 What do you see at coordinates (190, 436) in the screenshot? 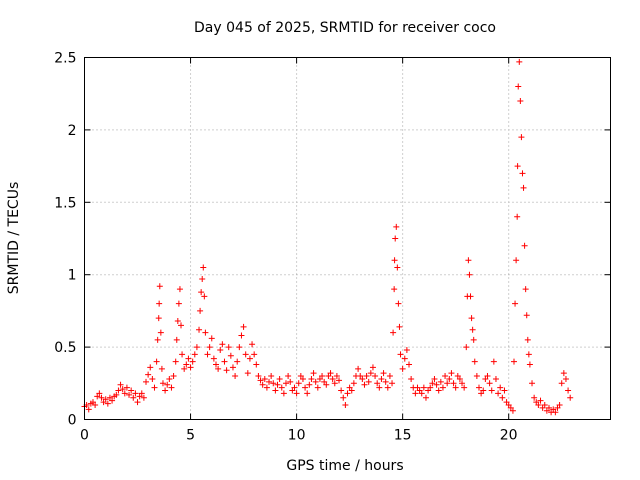
I see `x-tick-label: 5` at bounding box center [190, 436].